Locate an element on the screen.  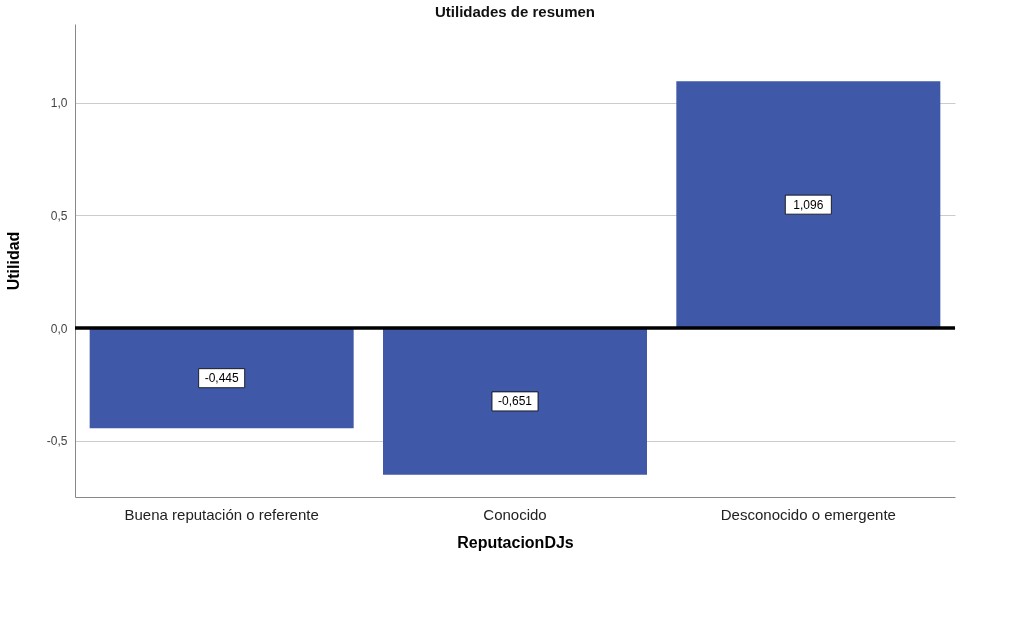
y-tick-label: 0,5 is located at coordinates (59, 215).